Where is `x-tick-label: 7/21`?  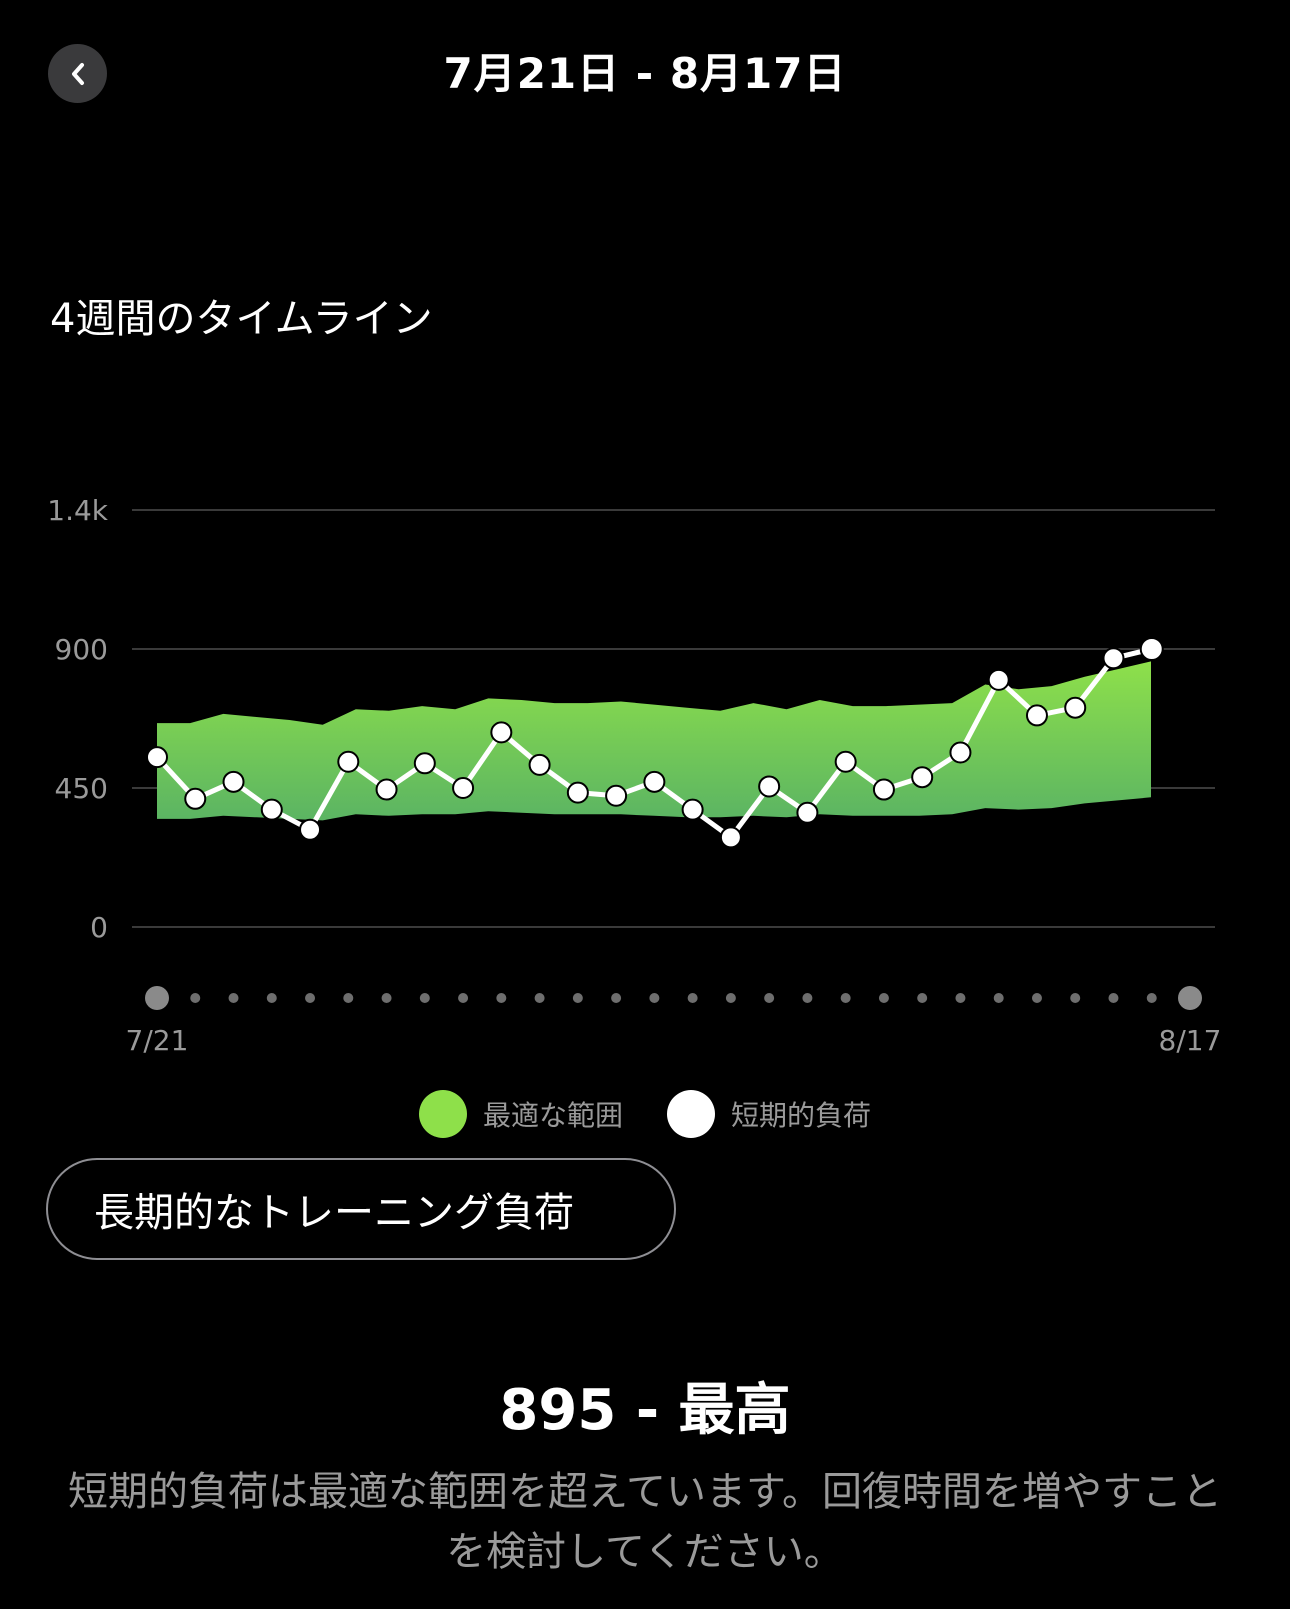 x-tick-label: 7/21 is located at coordinates (157, 1040).